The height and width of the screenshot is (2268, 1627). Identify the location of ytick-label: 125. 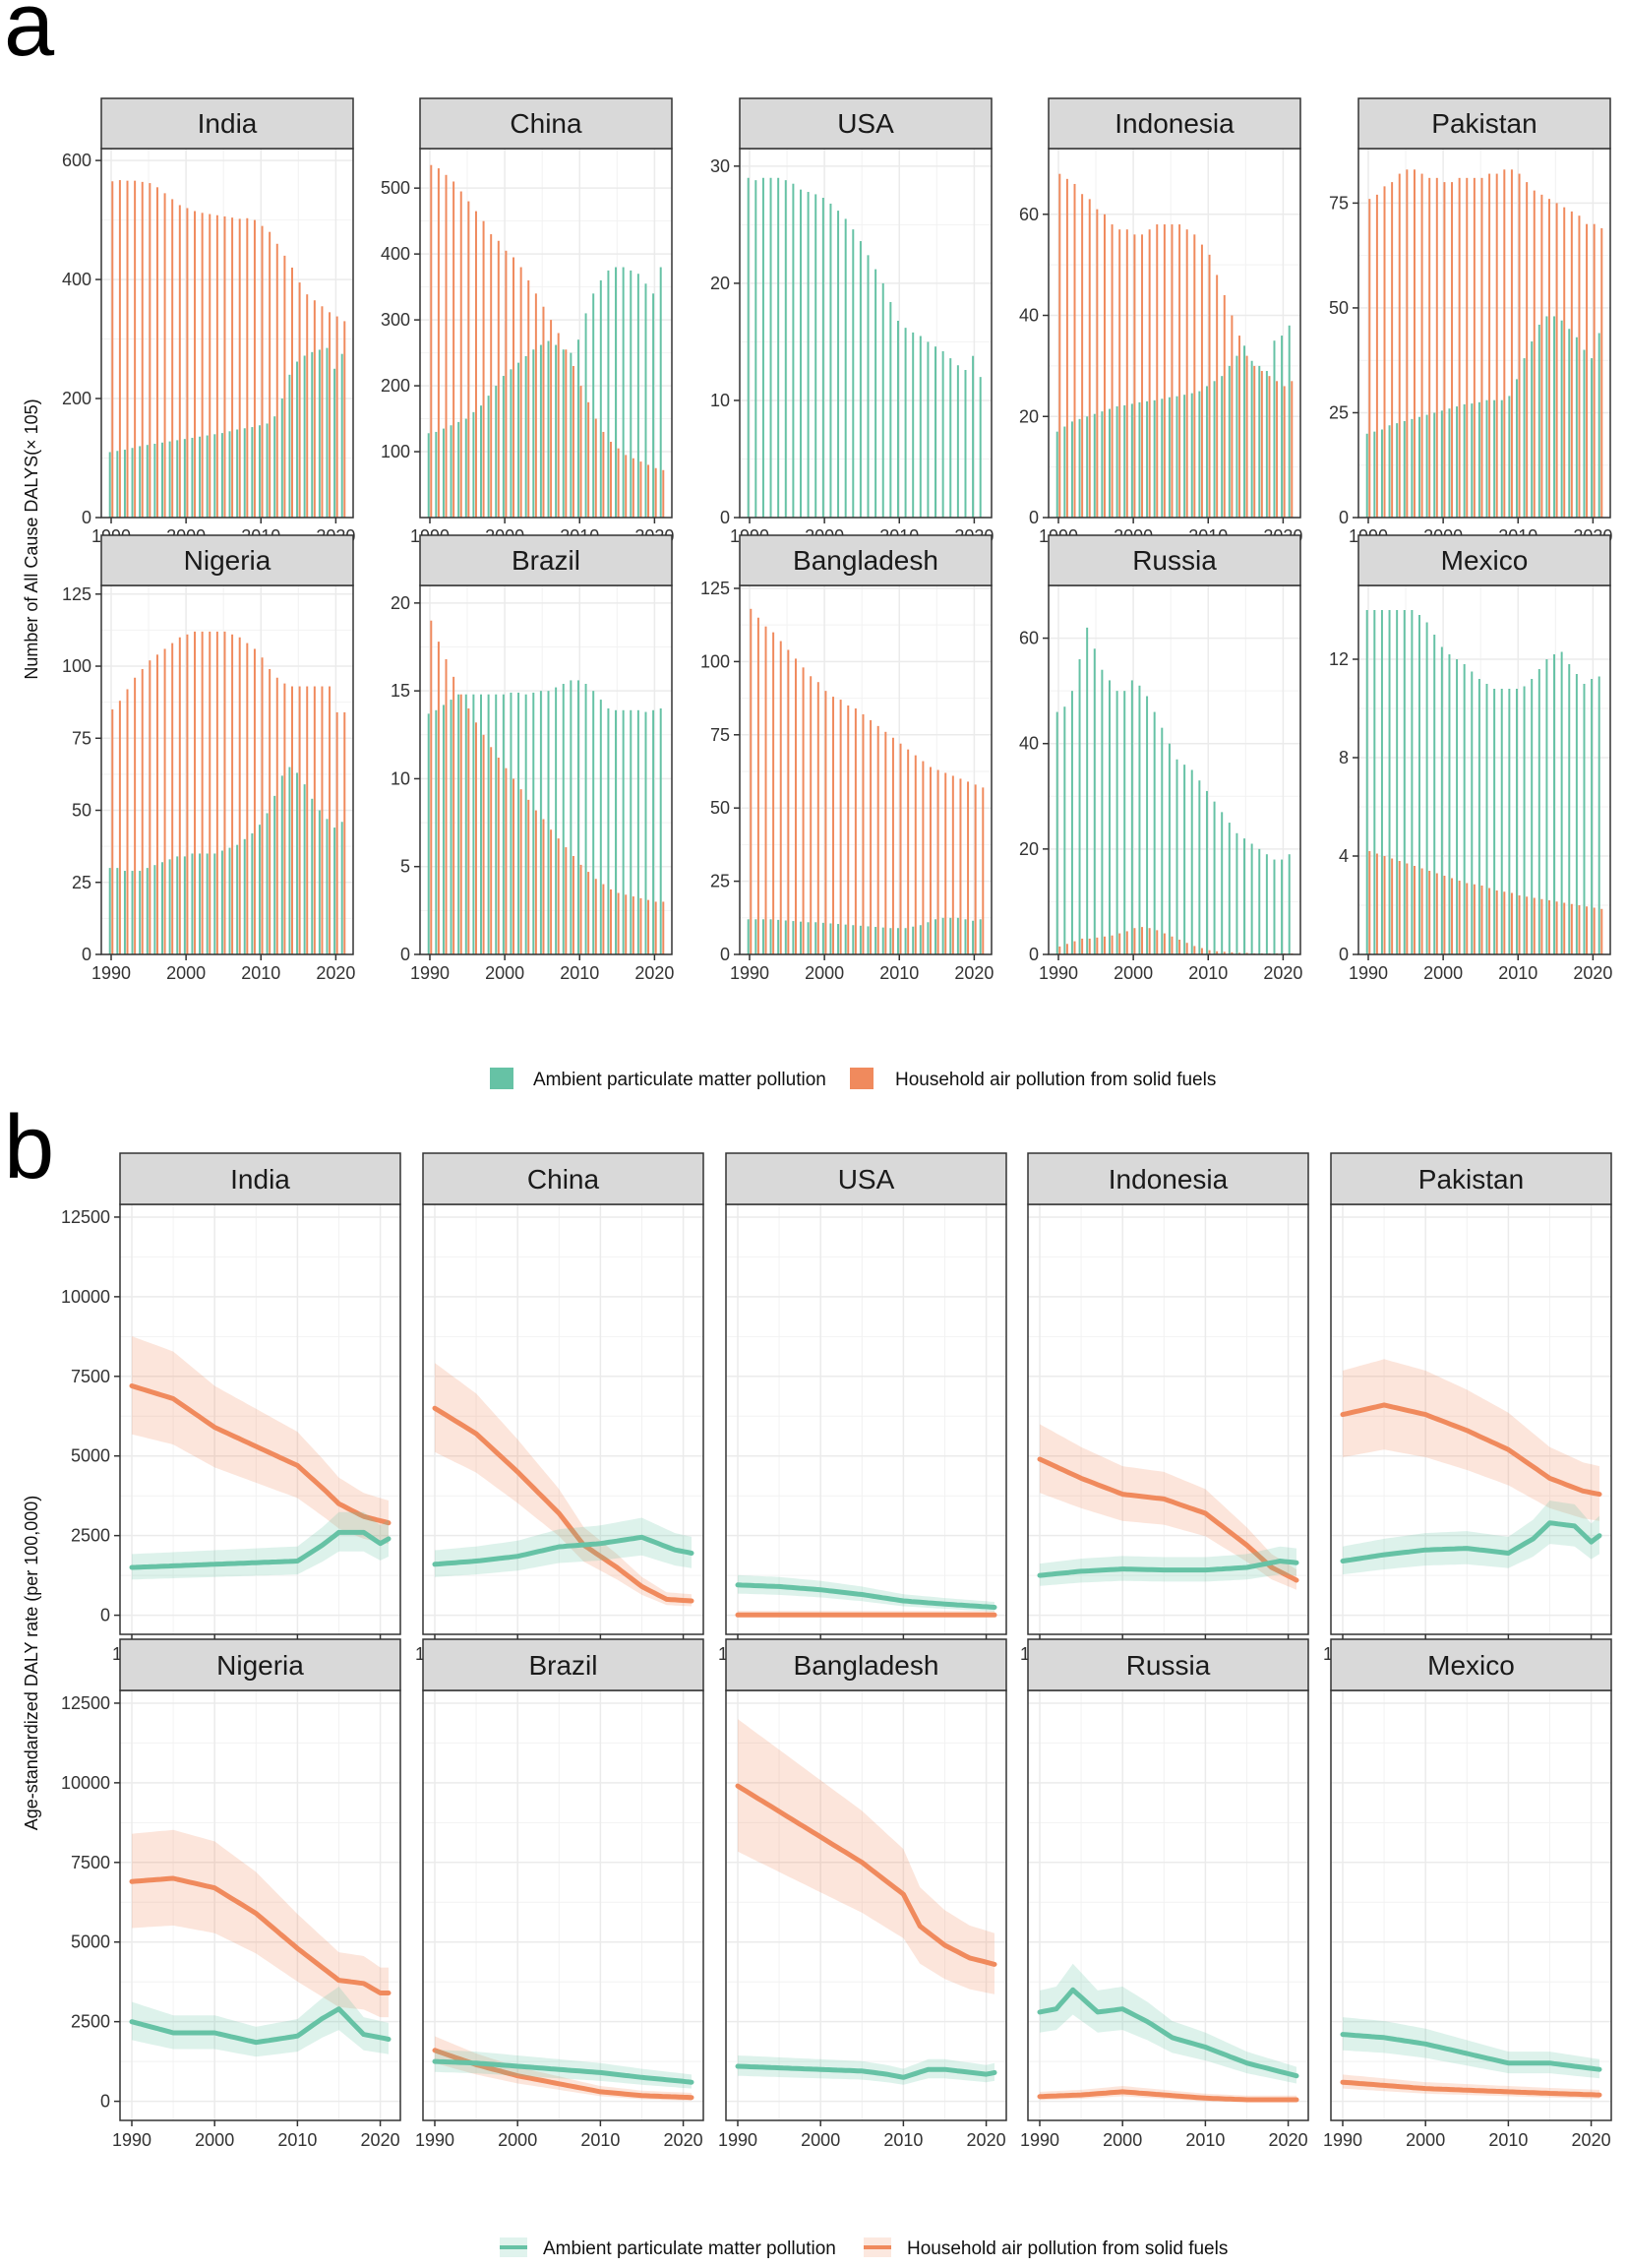
(76, 594).